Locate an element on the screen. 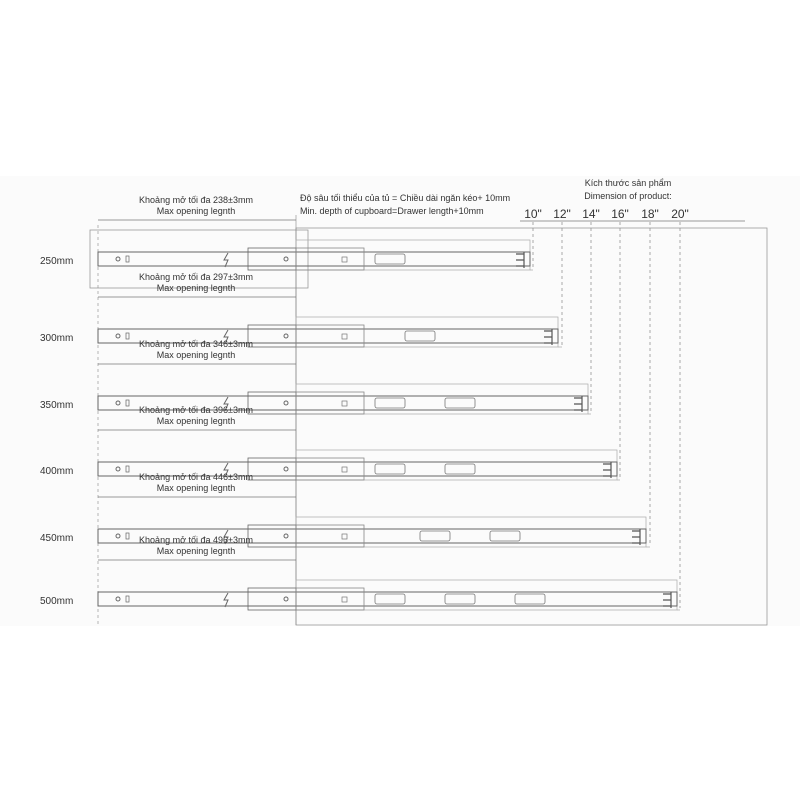 The width and height of the screenshot is (800, 800). row-length-label: 450mm is located at coordinates (56, 538).